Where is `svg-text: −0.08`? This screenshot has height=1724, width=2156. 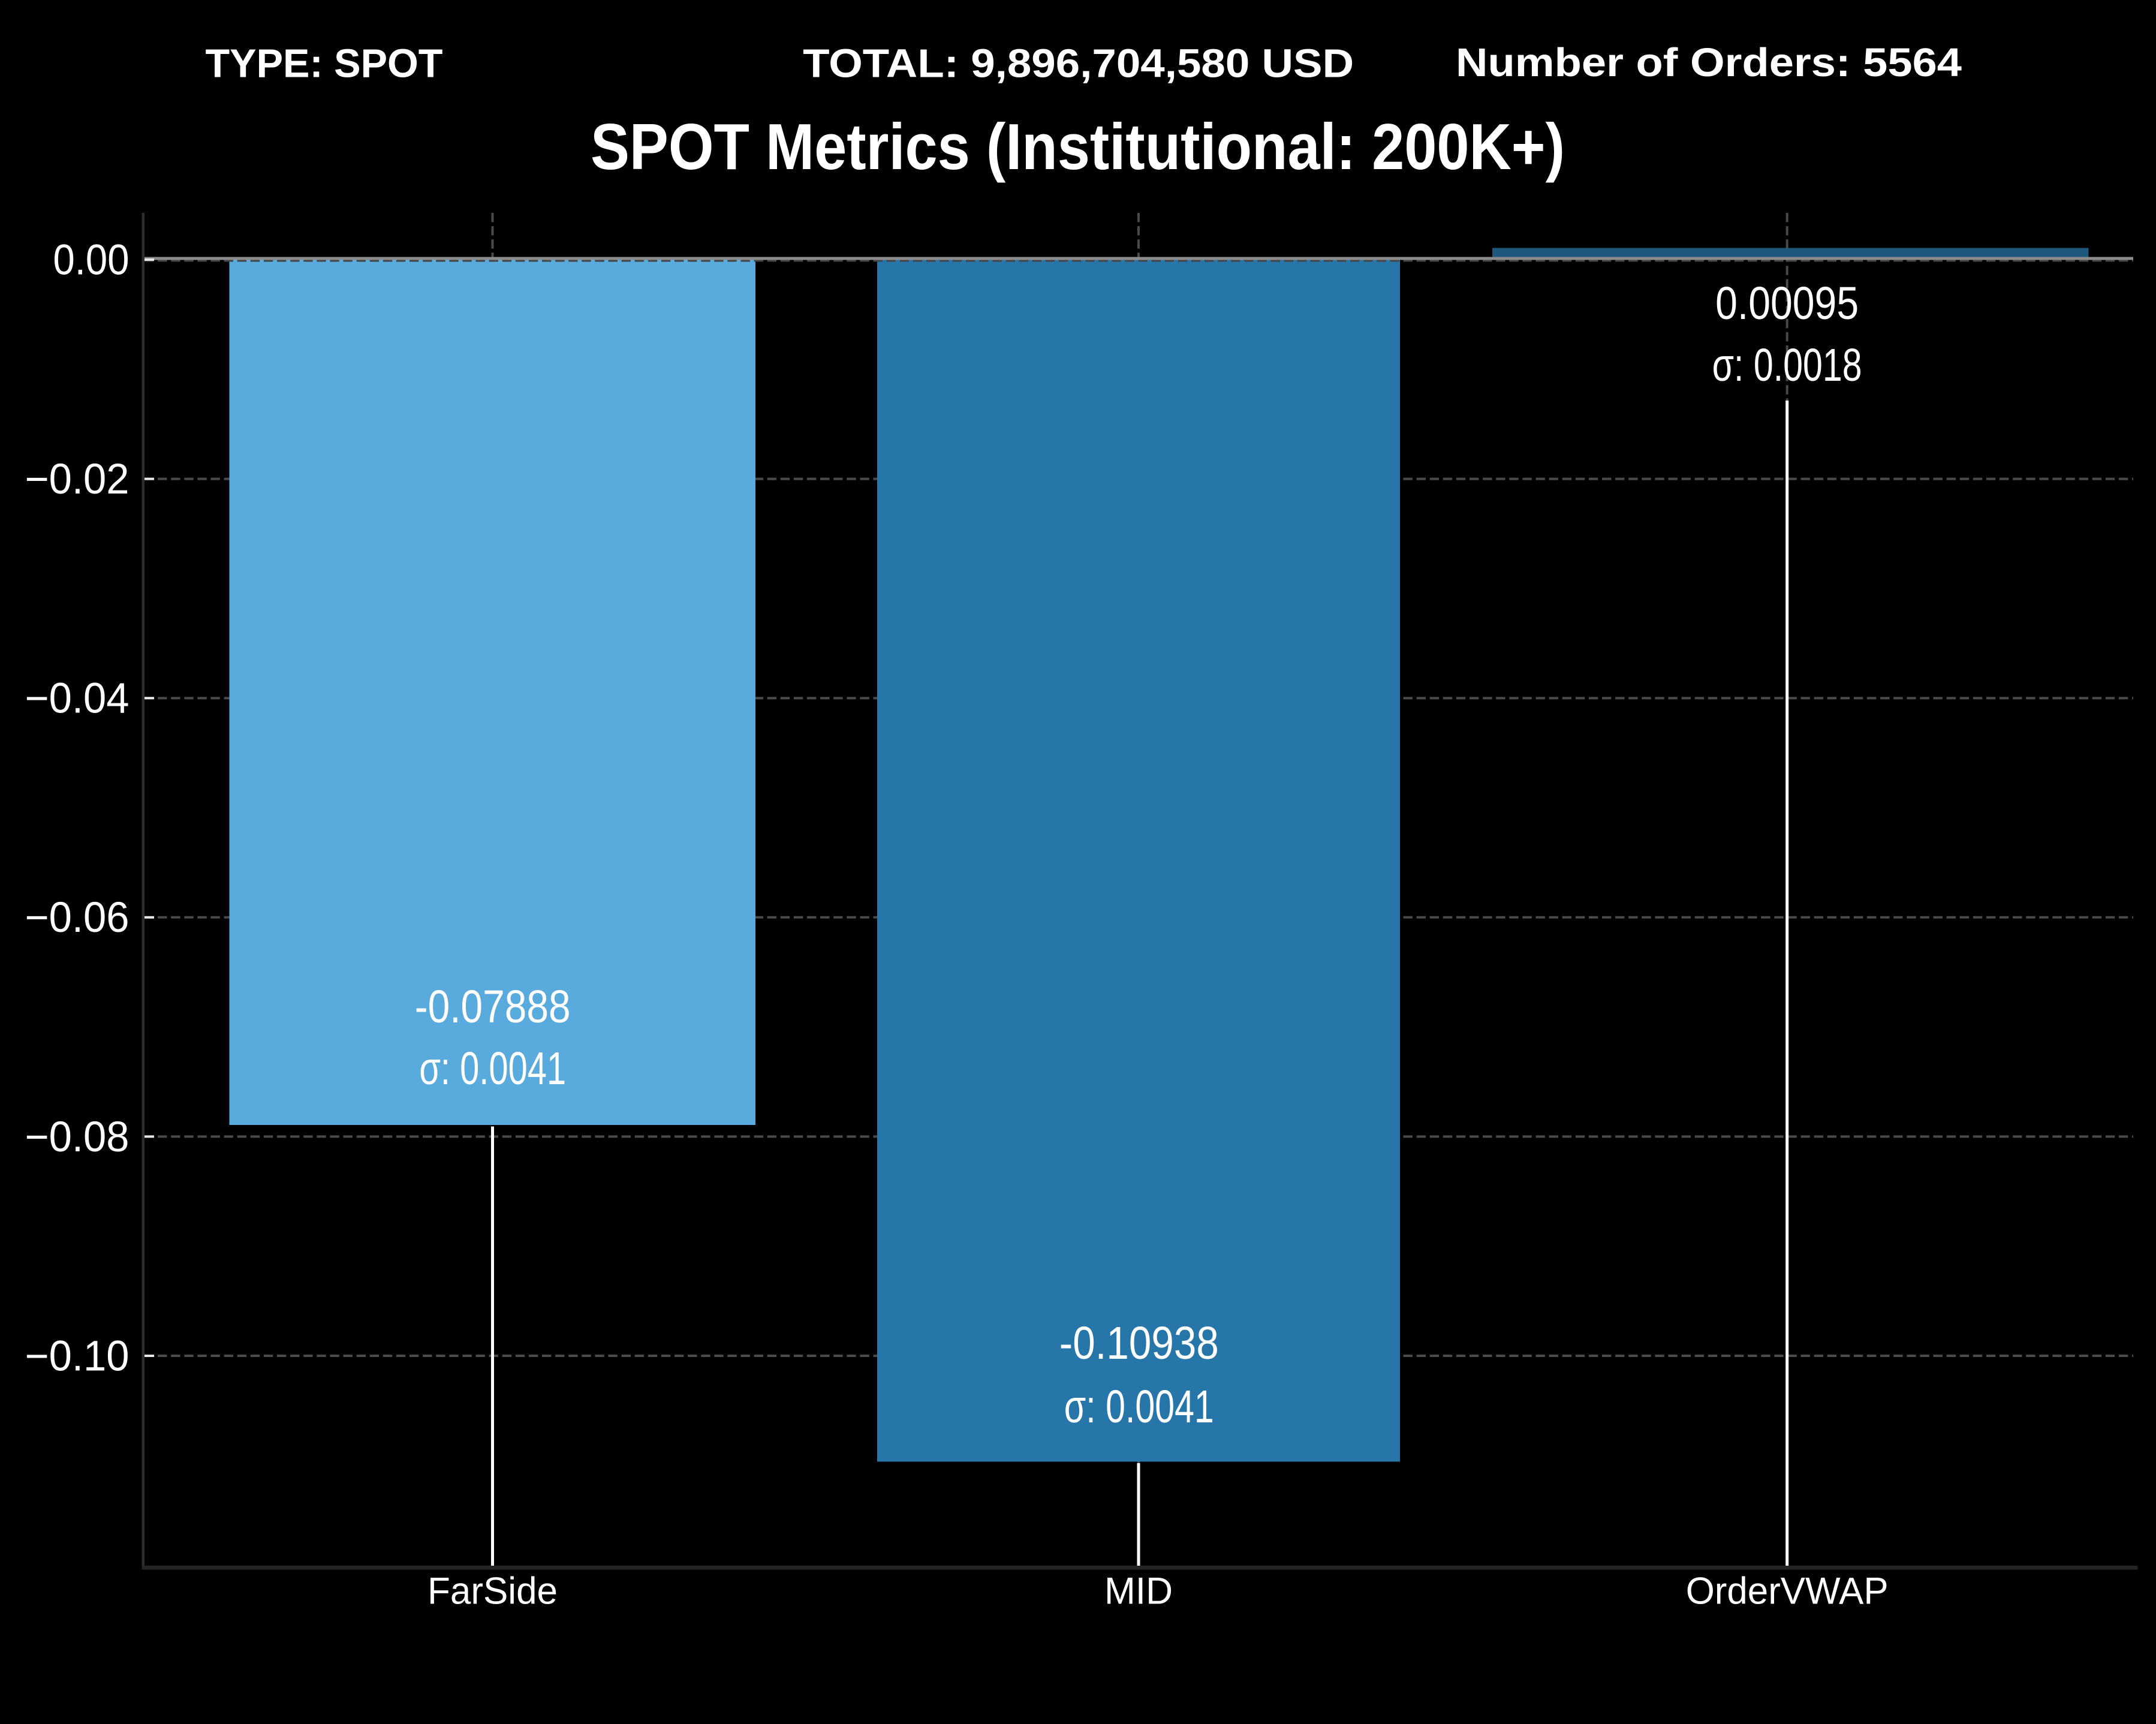 svg-text: −0.08 is located at coordinates (77, 1137).